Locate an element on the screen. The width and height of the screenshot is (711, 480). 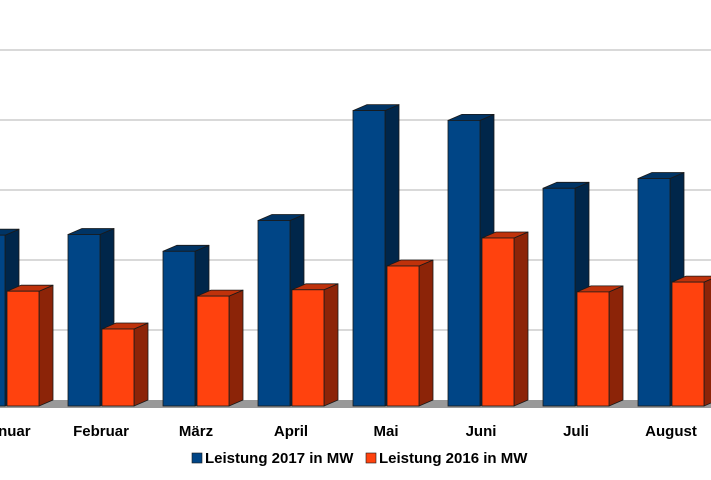
x-tick-label: April is located at coordinates (291, 431).